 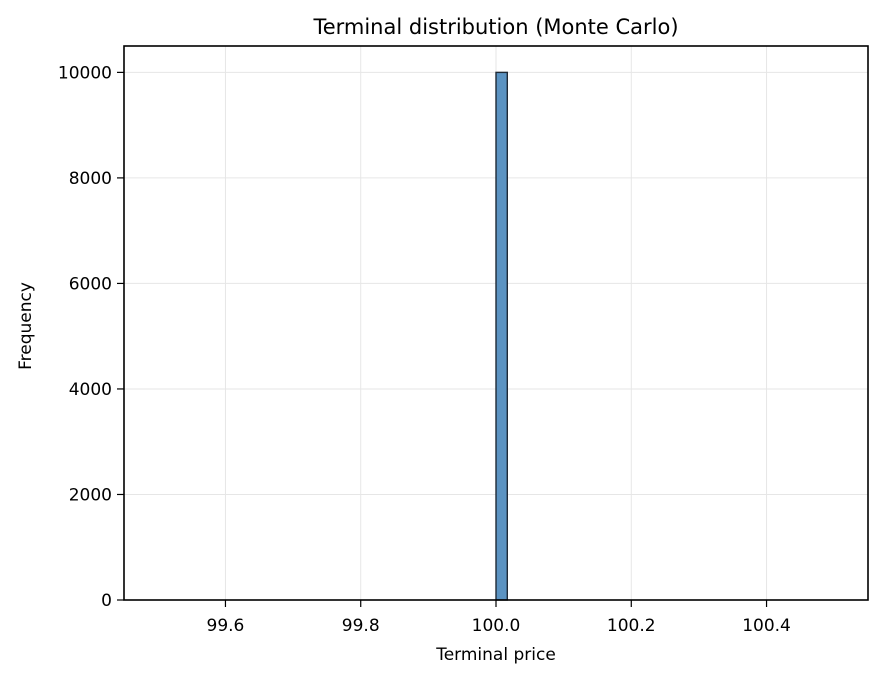 What do you see at coordinates (226, 626) in the screenshot?
I see `x-tick-label: 99.6` at bounding box center [226, 626].